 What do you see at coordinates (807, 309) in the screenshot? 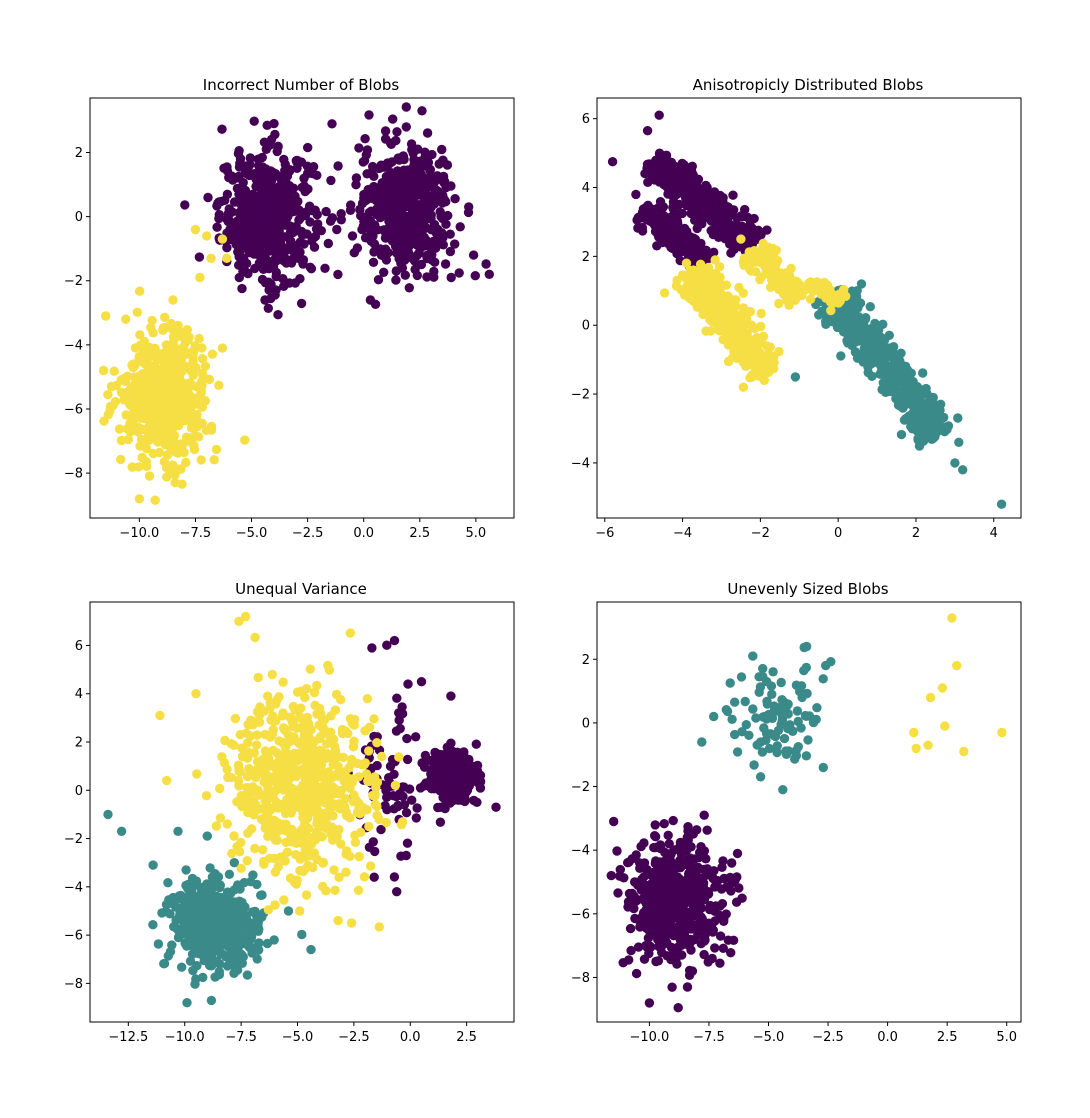
I see `scatter-points` at bounding box center [807, 309].